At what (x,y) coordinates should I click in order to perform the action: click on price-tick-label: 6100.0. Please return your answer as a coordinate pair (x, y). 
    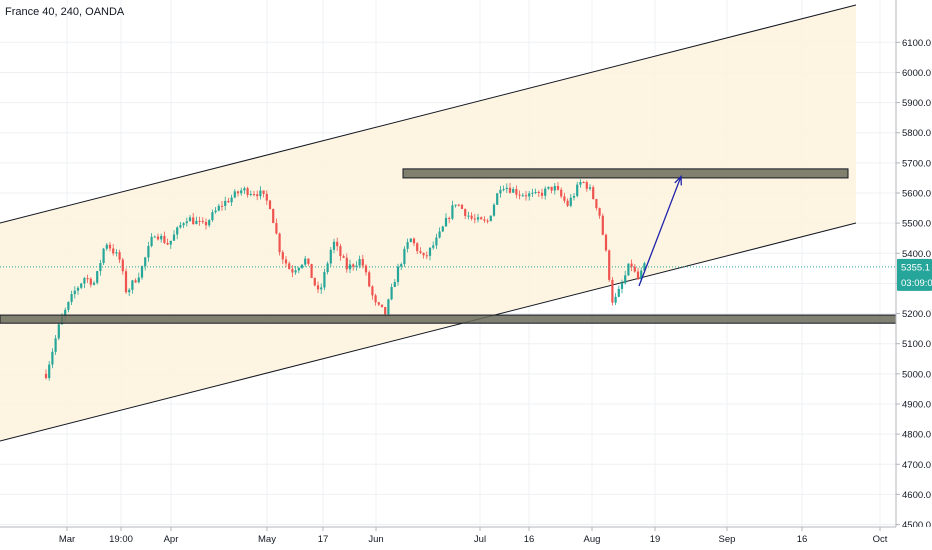
    Looking at the image, I should click on (916, 43).